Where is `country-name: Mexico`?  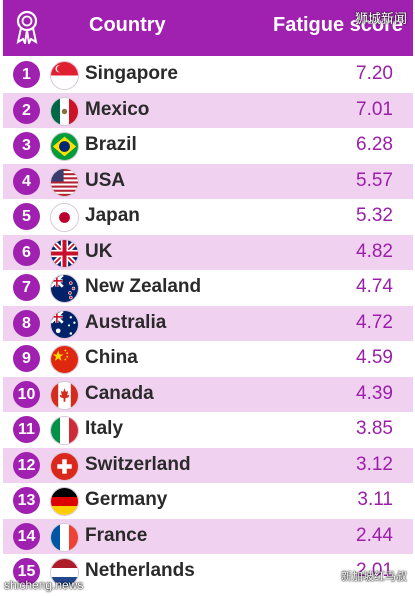
country-name: Mexico is located at coordinates (117, 109).